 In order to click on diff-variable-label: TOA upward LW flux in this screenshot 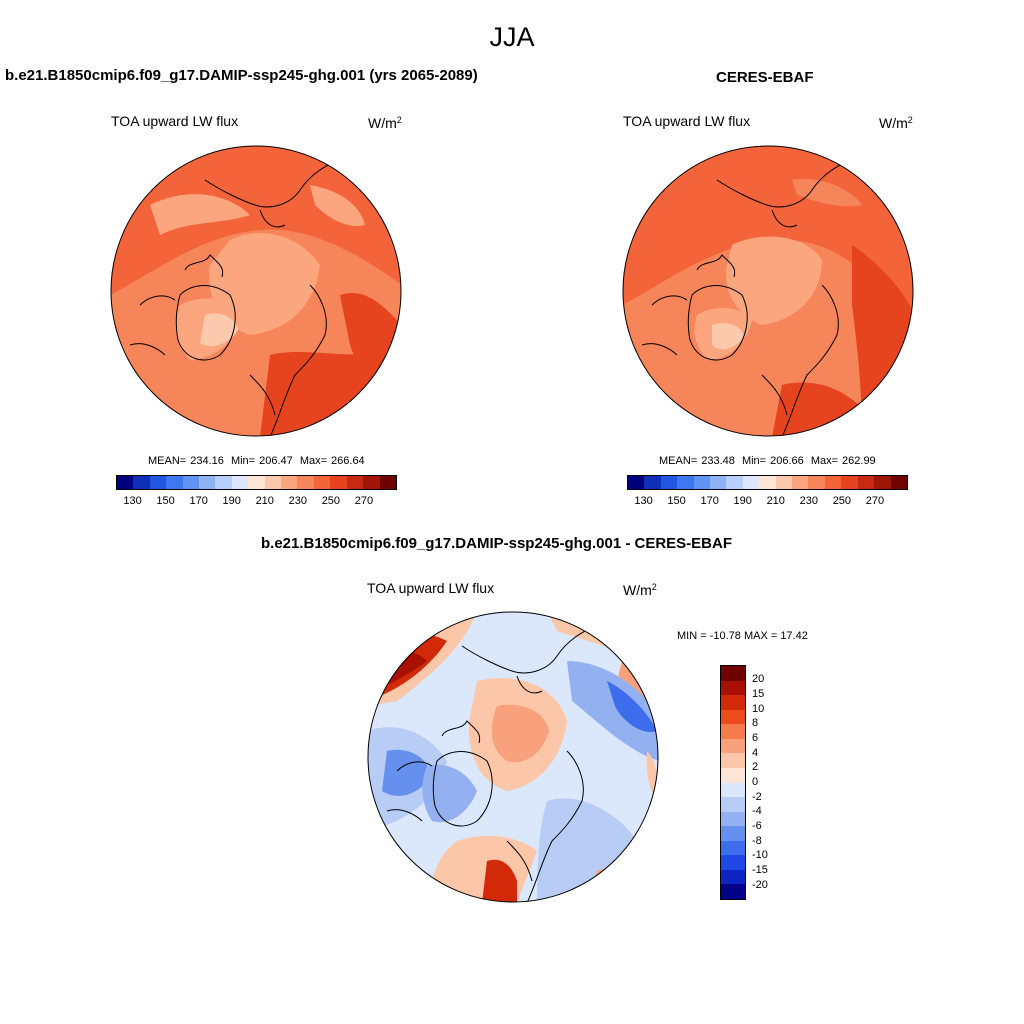, I will do `click(431, 588)`.